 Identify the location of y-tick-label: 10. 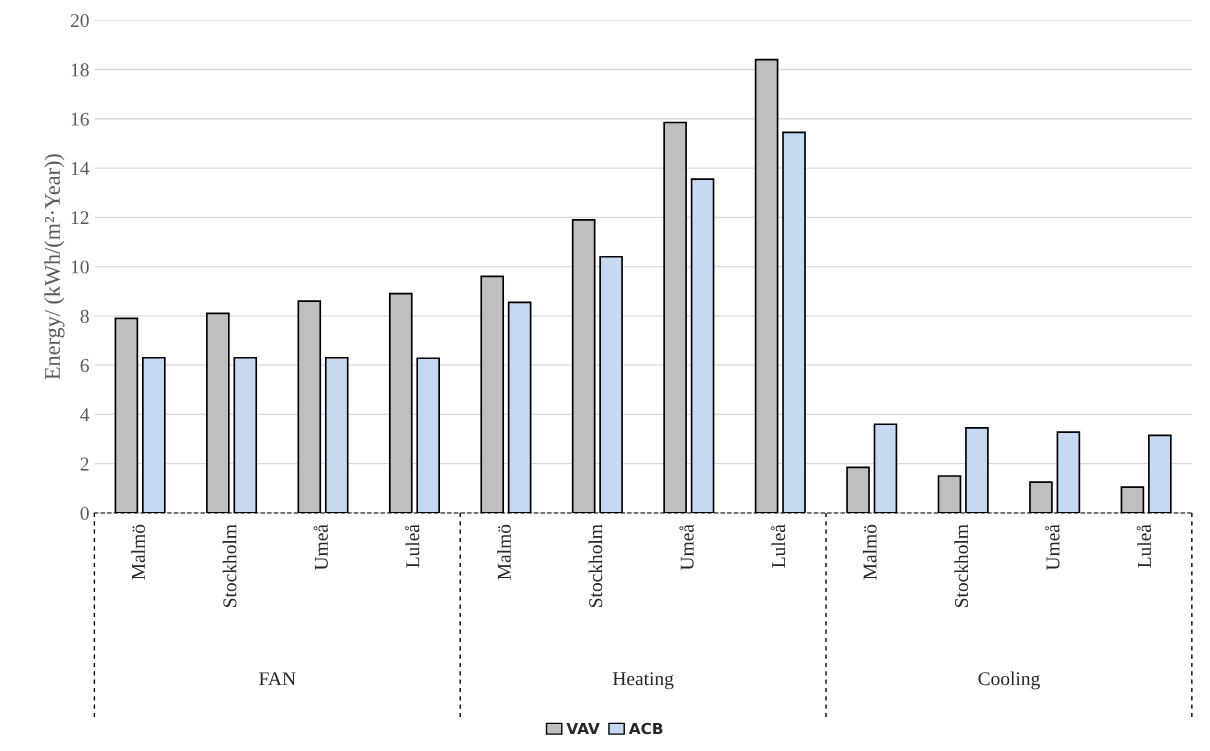
(80, 267).